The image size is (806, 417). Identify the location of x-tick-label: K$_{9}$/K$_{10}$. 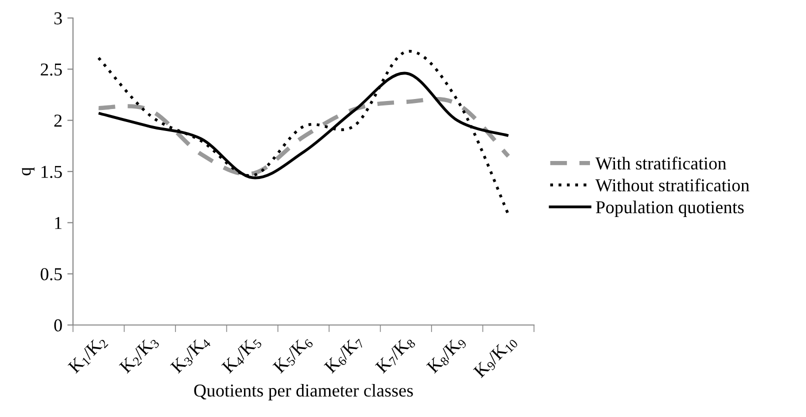
(495, 357).